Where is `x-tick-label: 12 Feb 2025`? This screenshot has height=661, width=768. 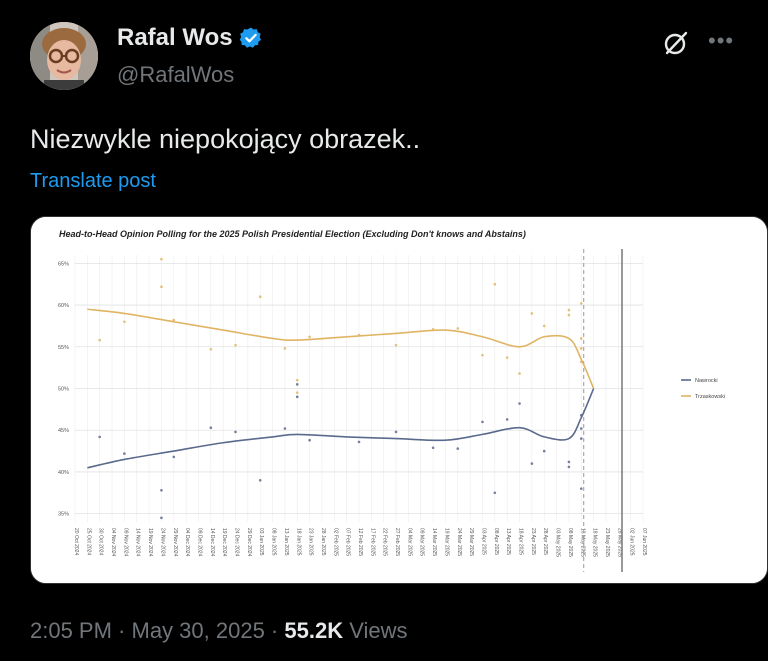
x-tick-label: 12 Feb 2025 is located at coordinates (360, 542).